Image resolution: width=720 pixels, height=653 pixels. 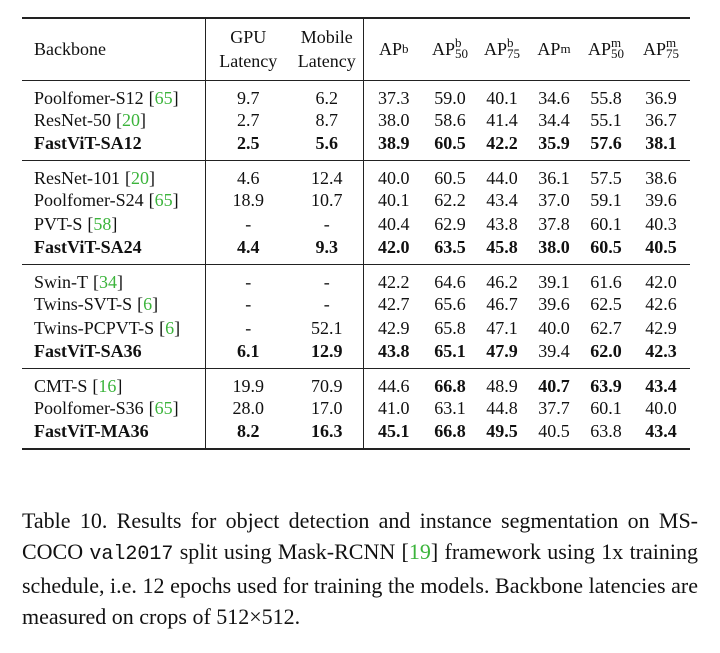 I want to click on backbone-name: Poolfomer-S24, so click(x=89, y=200).